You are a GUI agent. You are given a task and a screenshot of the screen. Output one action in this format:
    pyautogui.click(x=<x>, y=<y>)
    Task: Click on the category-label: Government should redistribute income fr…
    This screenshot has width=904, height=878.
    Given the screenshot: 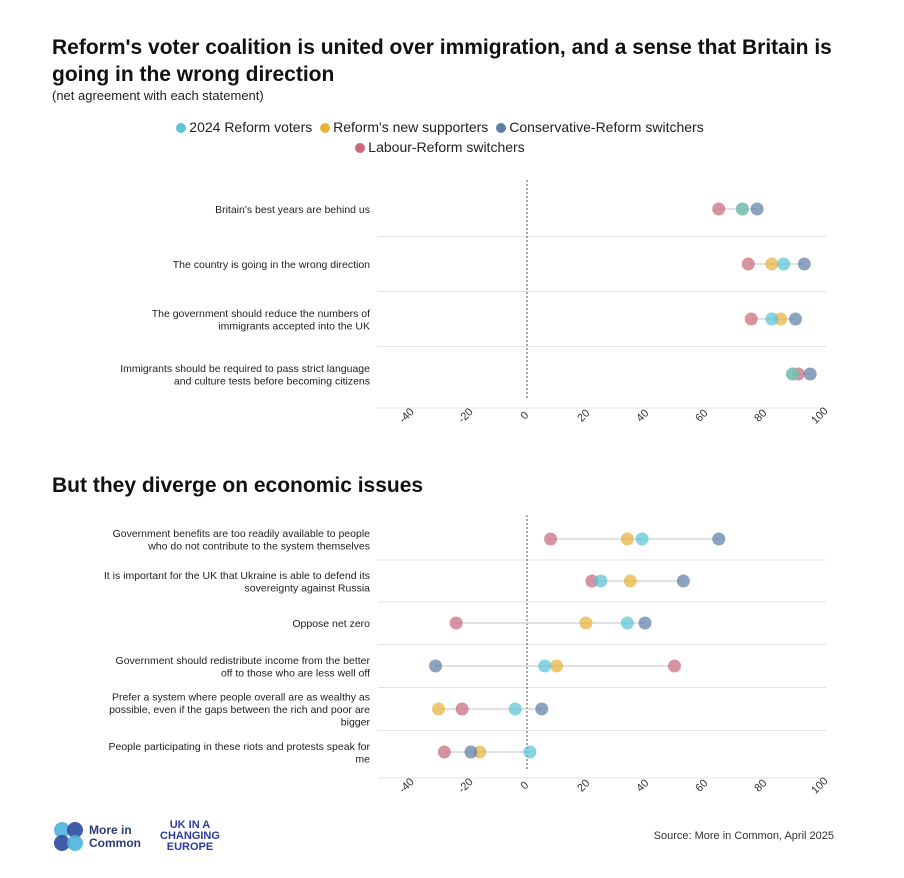 What is the action you would take?
    pyautogui.click(x=243, y=667)
    